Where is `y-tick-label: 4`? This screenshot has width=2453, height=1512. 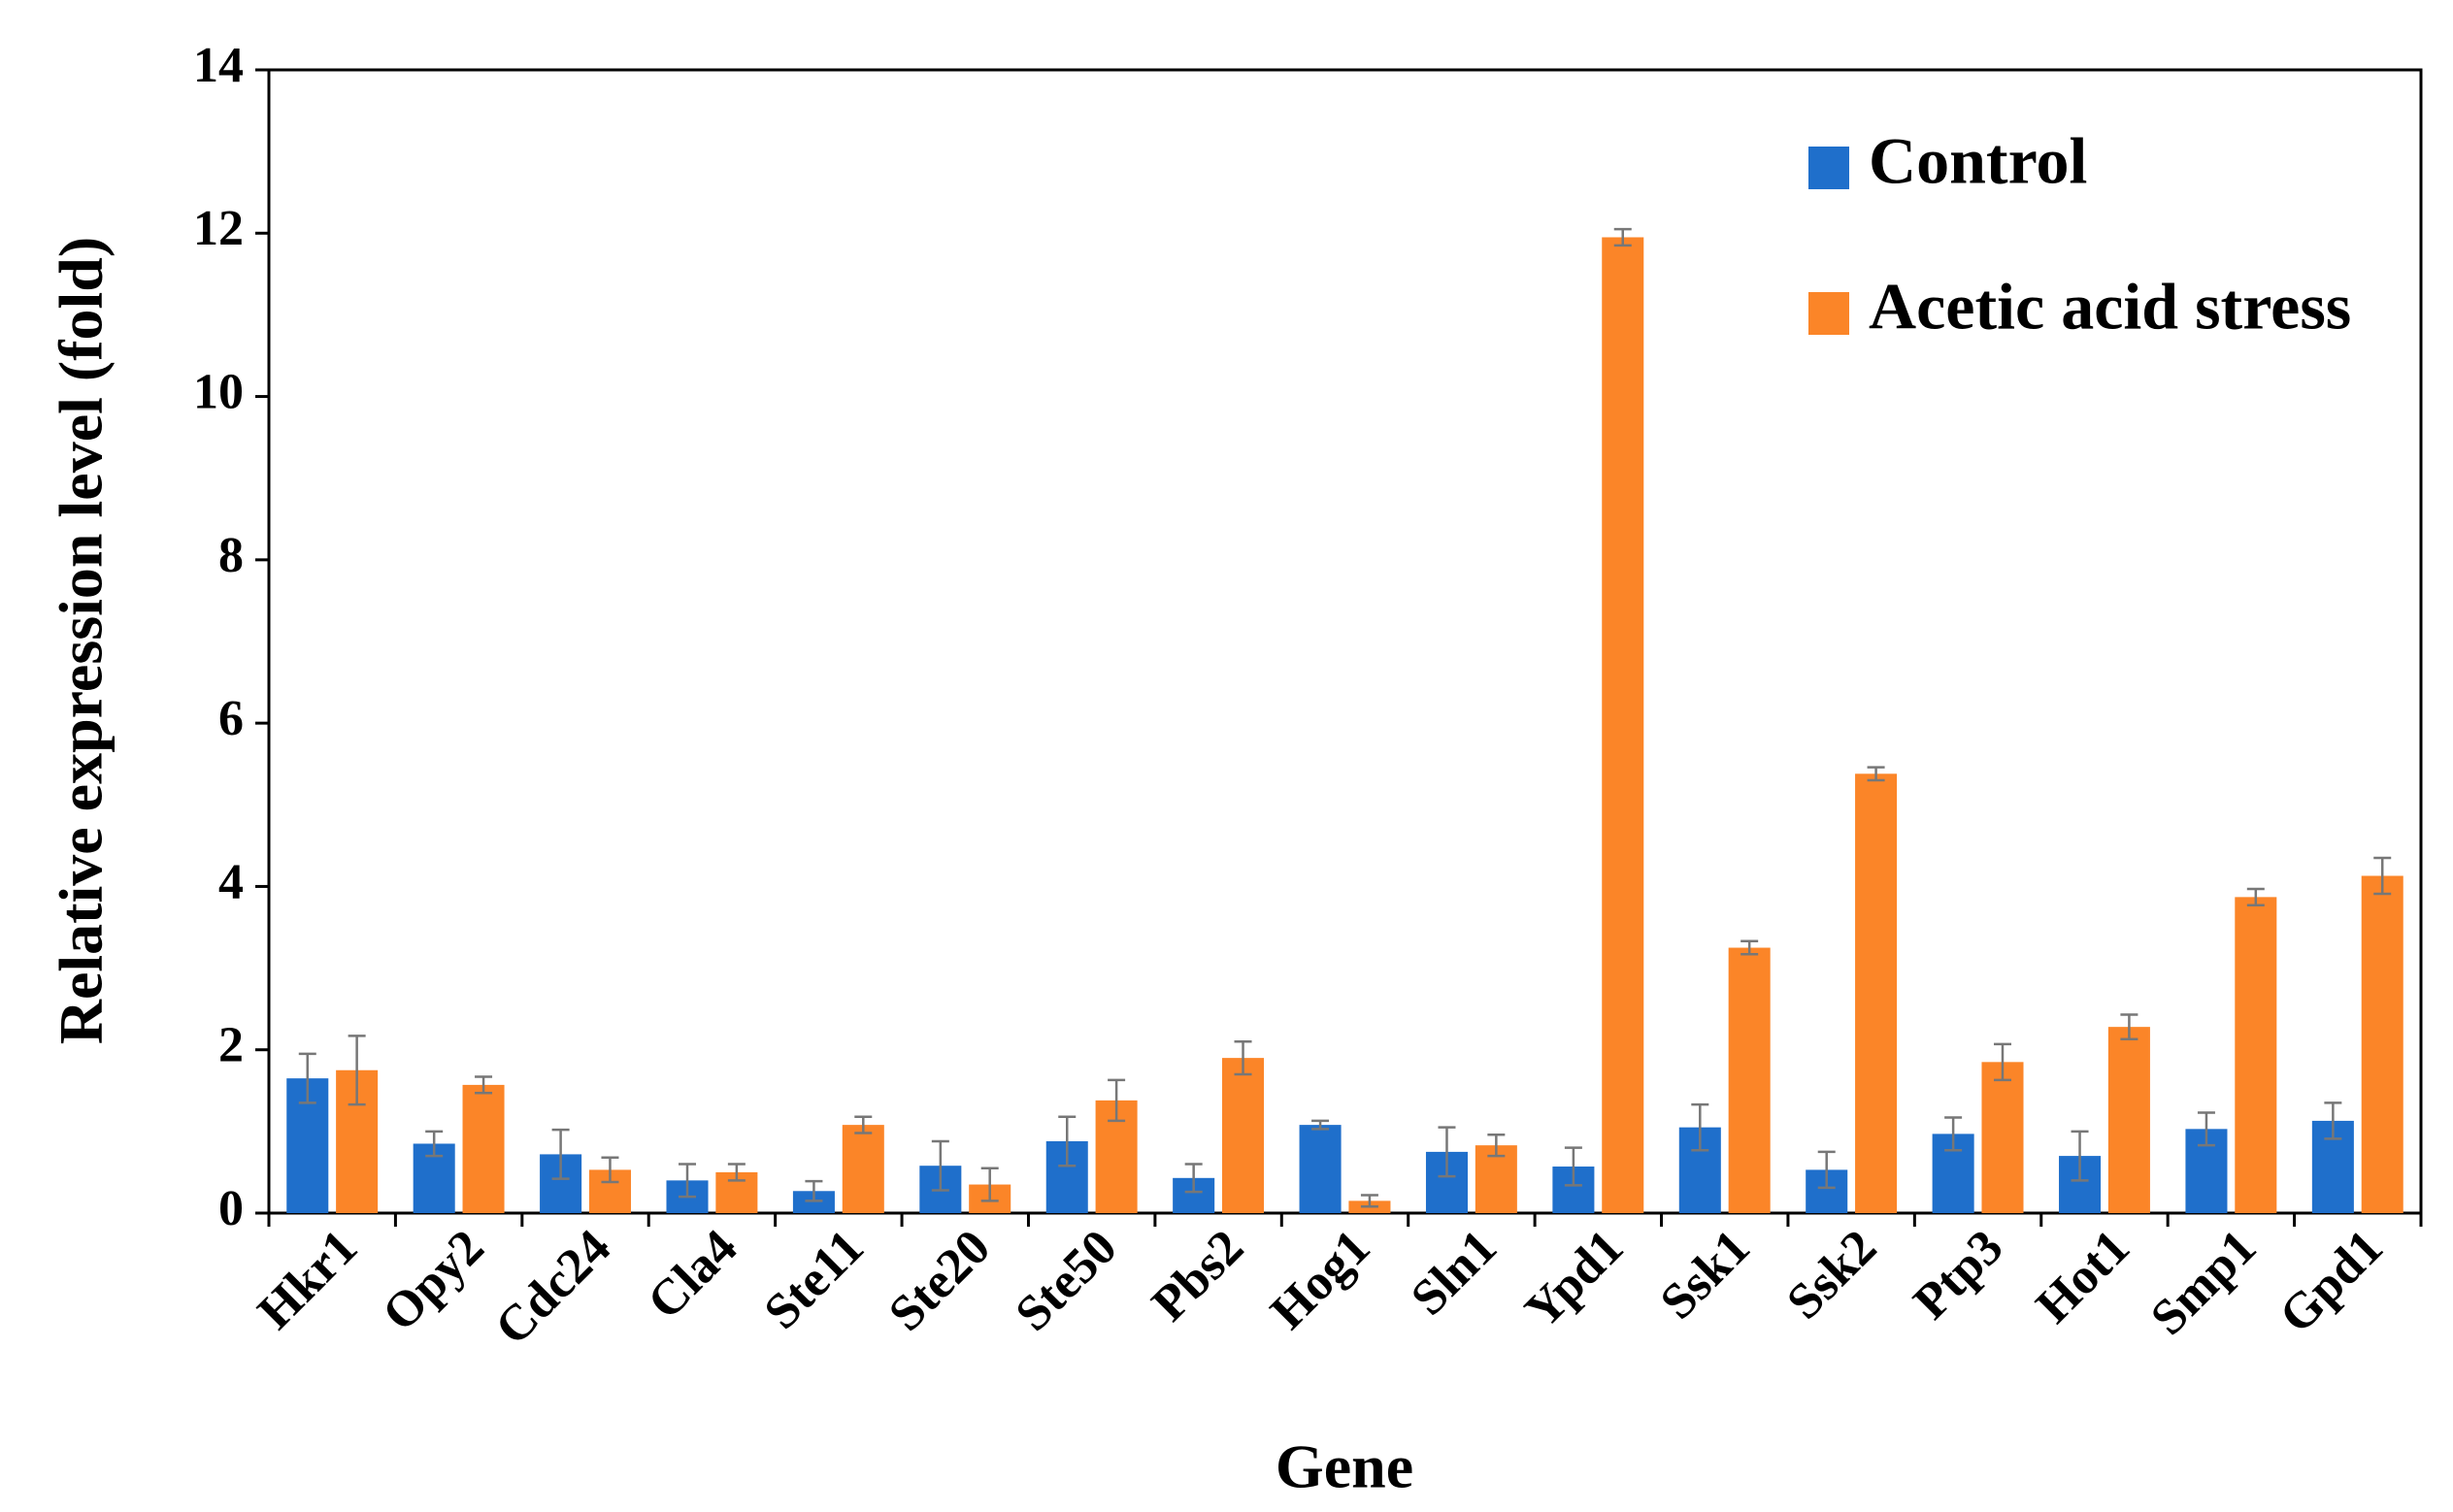 y-tick-label: 4 is located at coordinates (231, 881).